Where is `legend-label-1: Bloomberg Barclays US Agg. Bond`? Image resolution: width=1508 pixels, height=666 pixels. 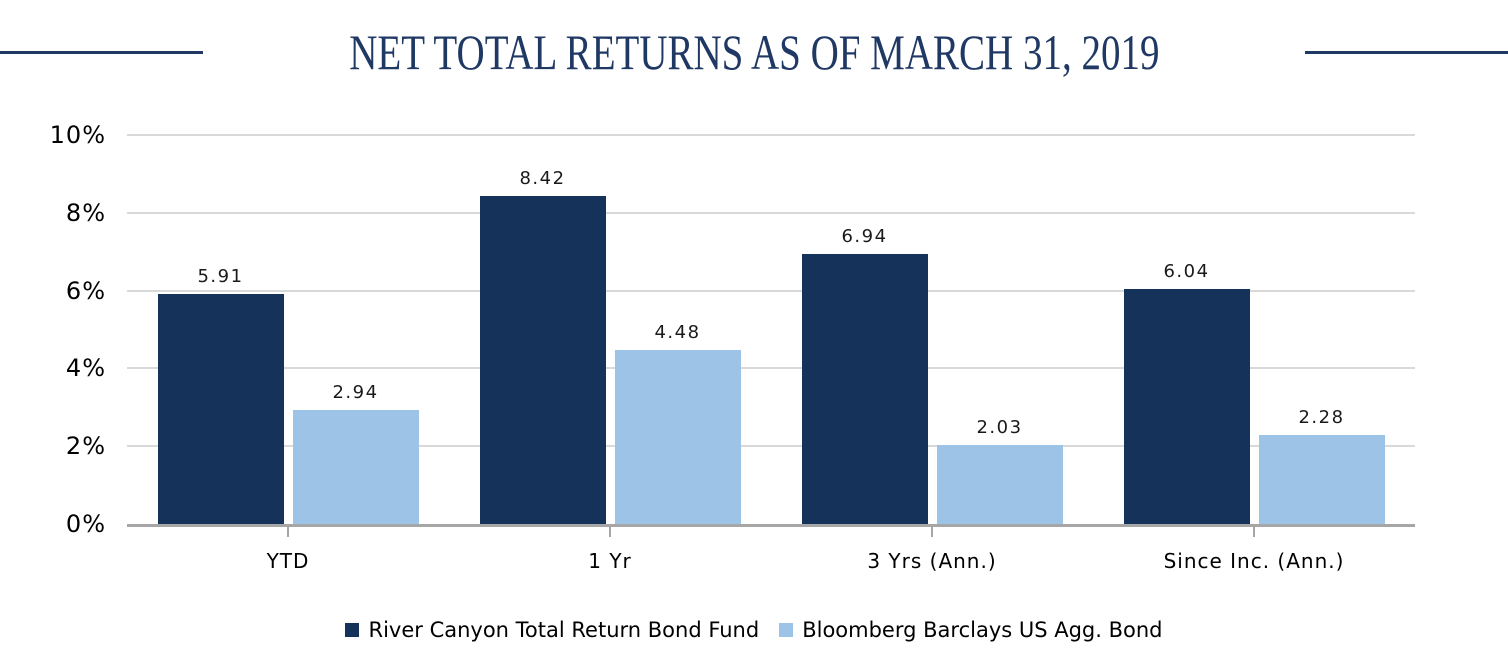 legend-label-1: Bloomberg Barclays US Agg. Bond is located at coordinates (982, 630).